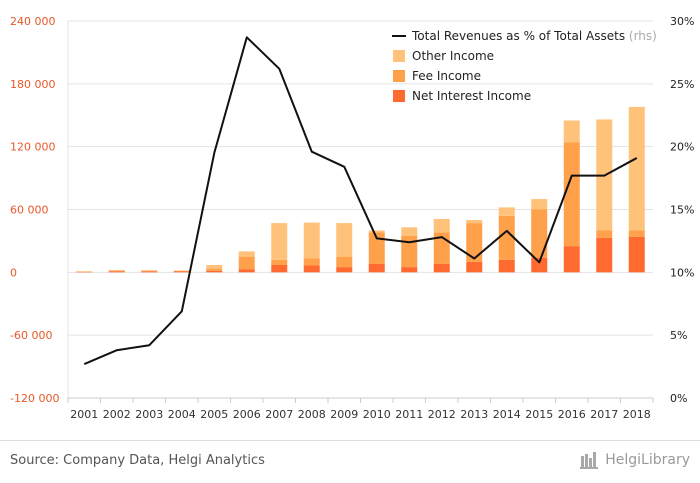 The width and height of the screenshot is (700, 483). What do you see at coordinates (13, 272) in the screenshot?
I see `y-tick-label: 0` at bounding box center [13, 272].